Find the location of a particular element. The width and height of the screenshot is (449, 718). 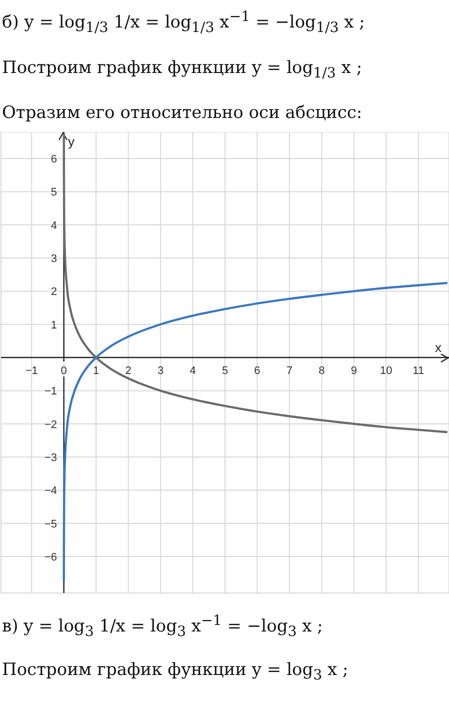

text: в) y = log$_{3}$ 1/x = log$_{3}$ x$^{−1}$ = −log$_{3}$ x ; is located at coordinates (162, 626).